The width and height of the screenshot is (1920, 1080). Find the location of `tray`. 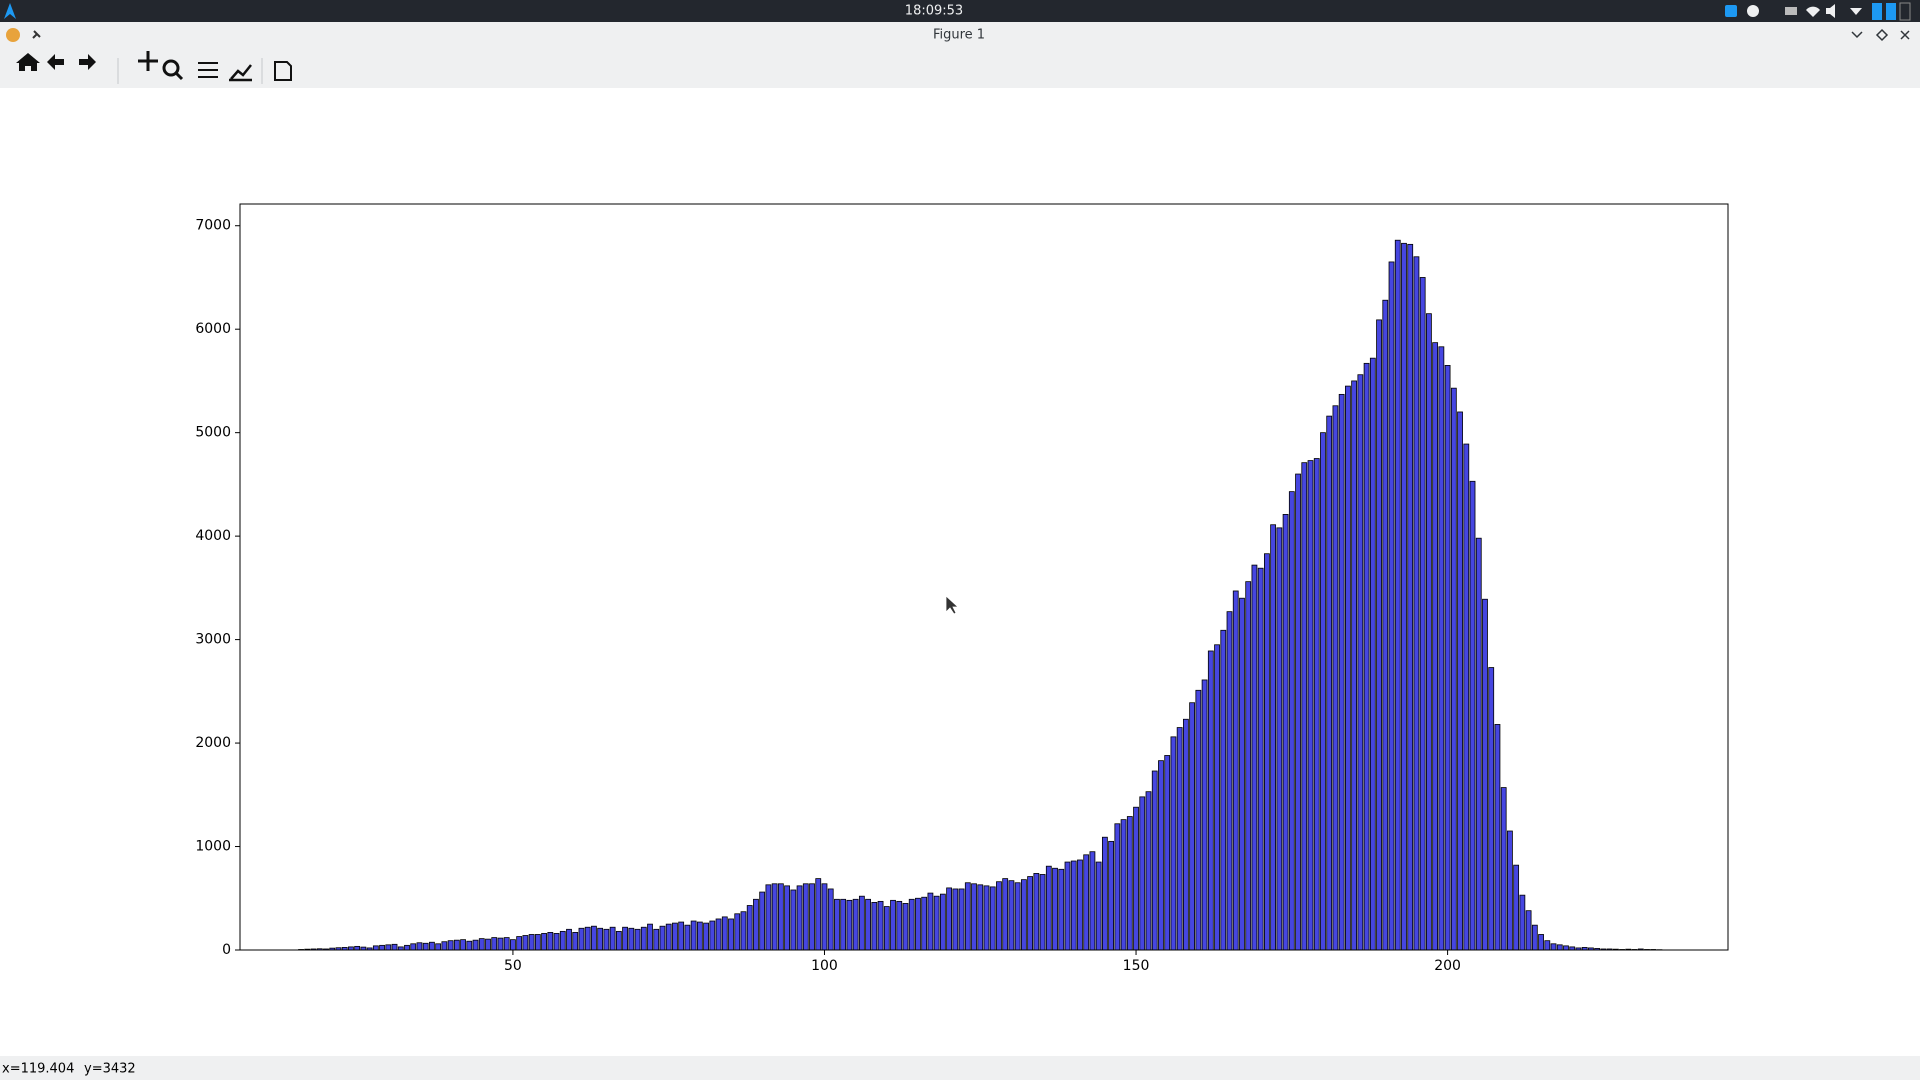

tray is located at coordinates (1818, 11).